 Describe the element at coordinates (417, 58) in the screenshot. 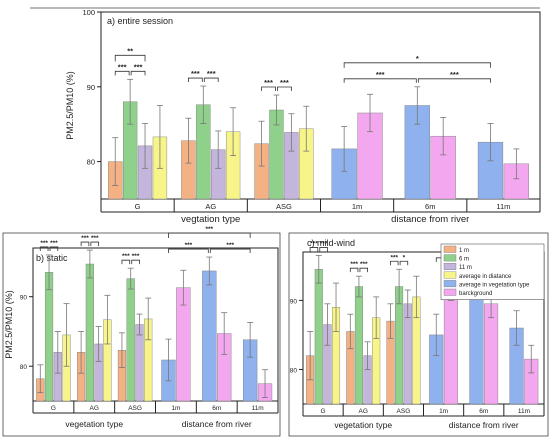

I see `sig-bracket-outer-label: *` at that location.